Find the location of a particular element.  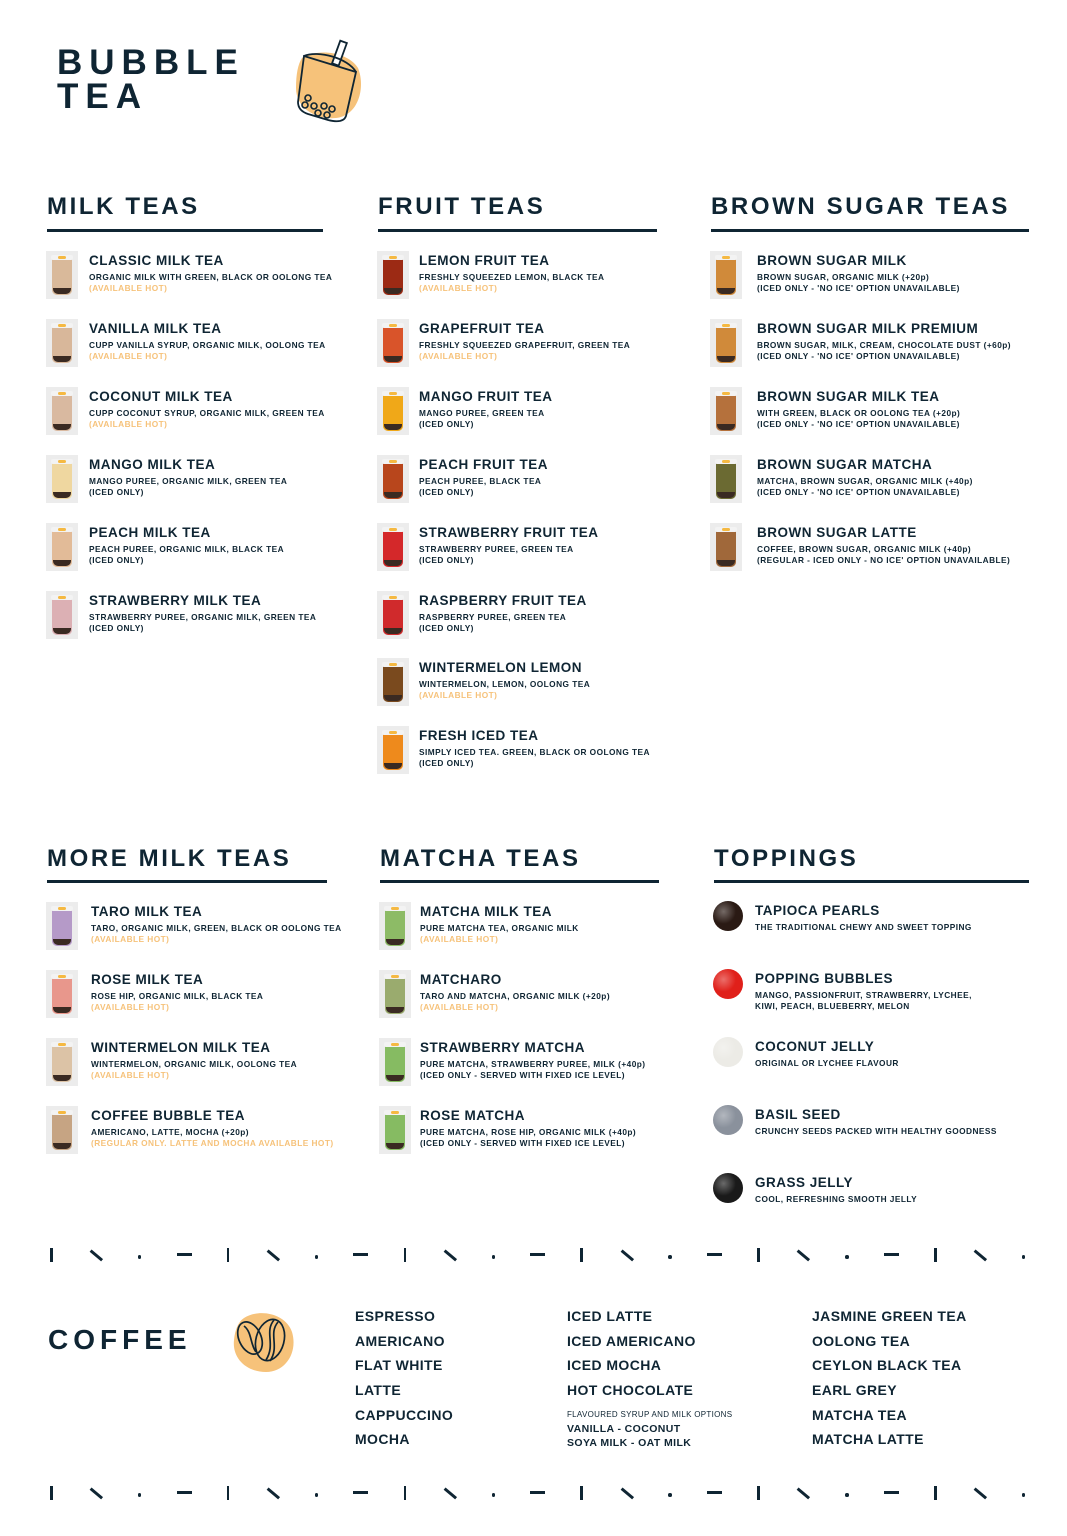

item-name: WINTERMELON MILK TEA is located at coordinates (181, 1047).